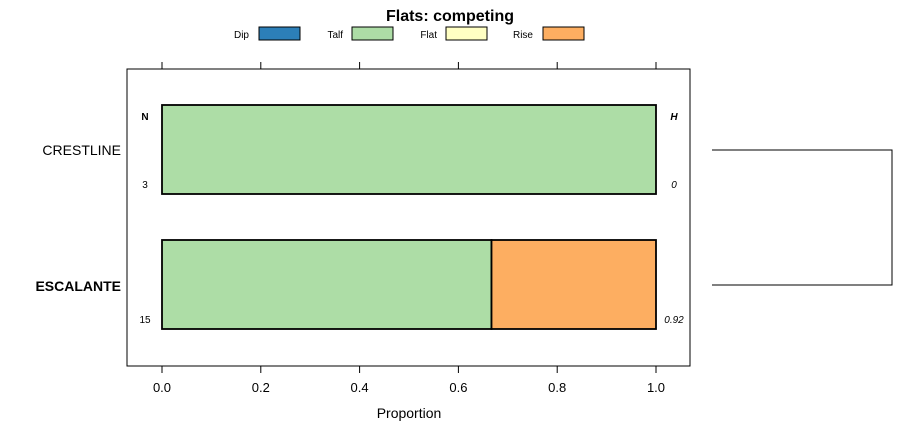 This screenshot has width=900, height=440. I want to click on n-value: 15, so click(145, 320).